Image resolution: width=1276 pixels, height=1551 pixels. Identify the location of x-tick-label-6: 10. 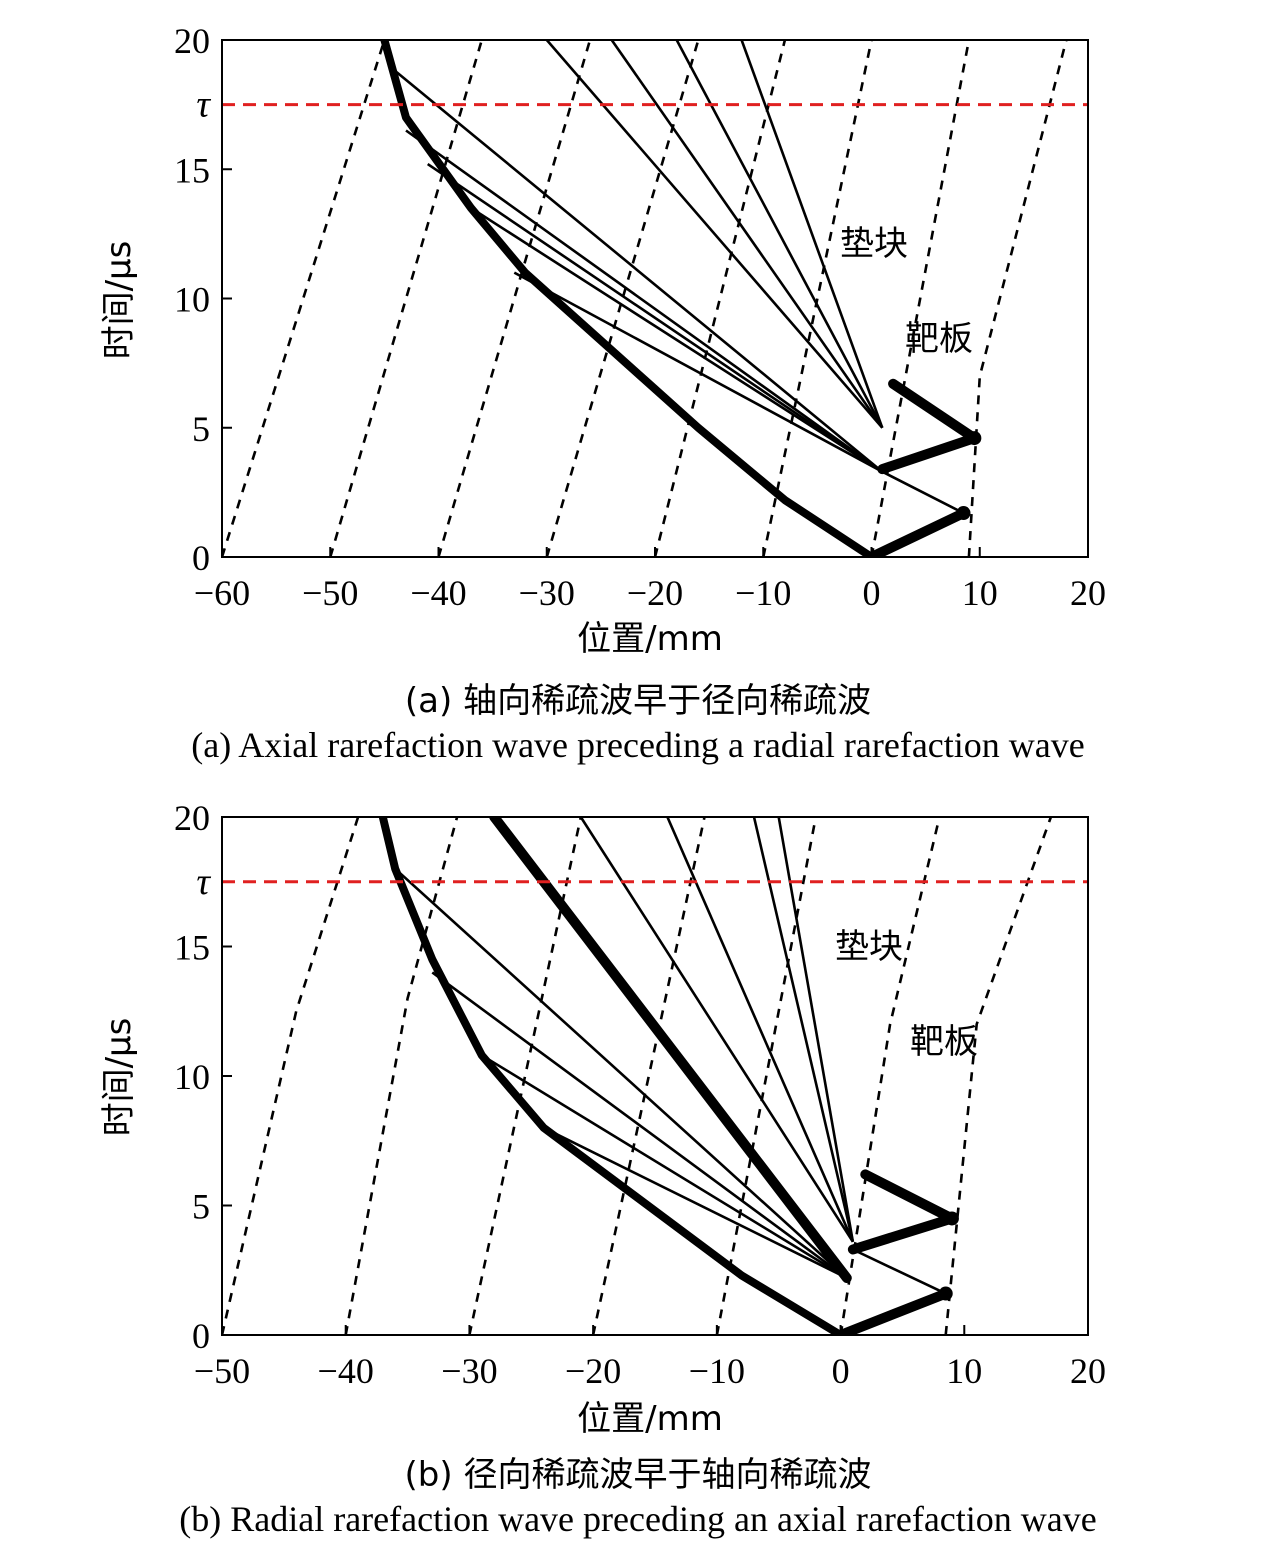
(964, 1371).